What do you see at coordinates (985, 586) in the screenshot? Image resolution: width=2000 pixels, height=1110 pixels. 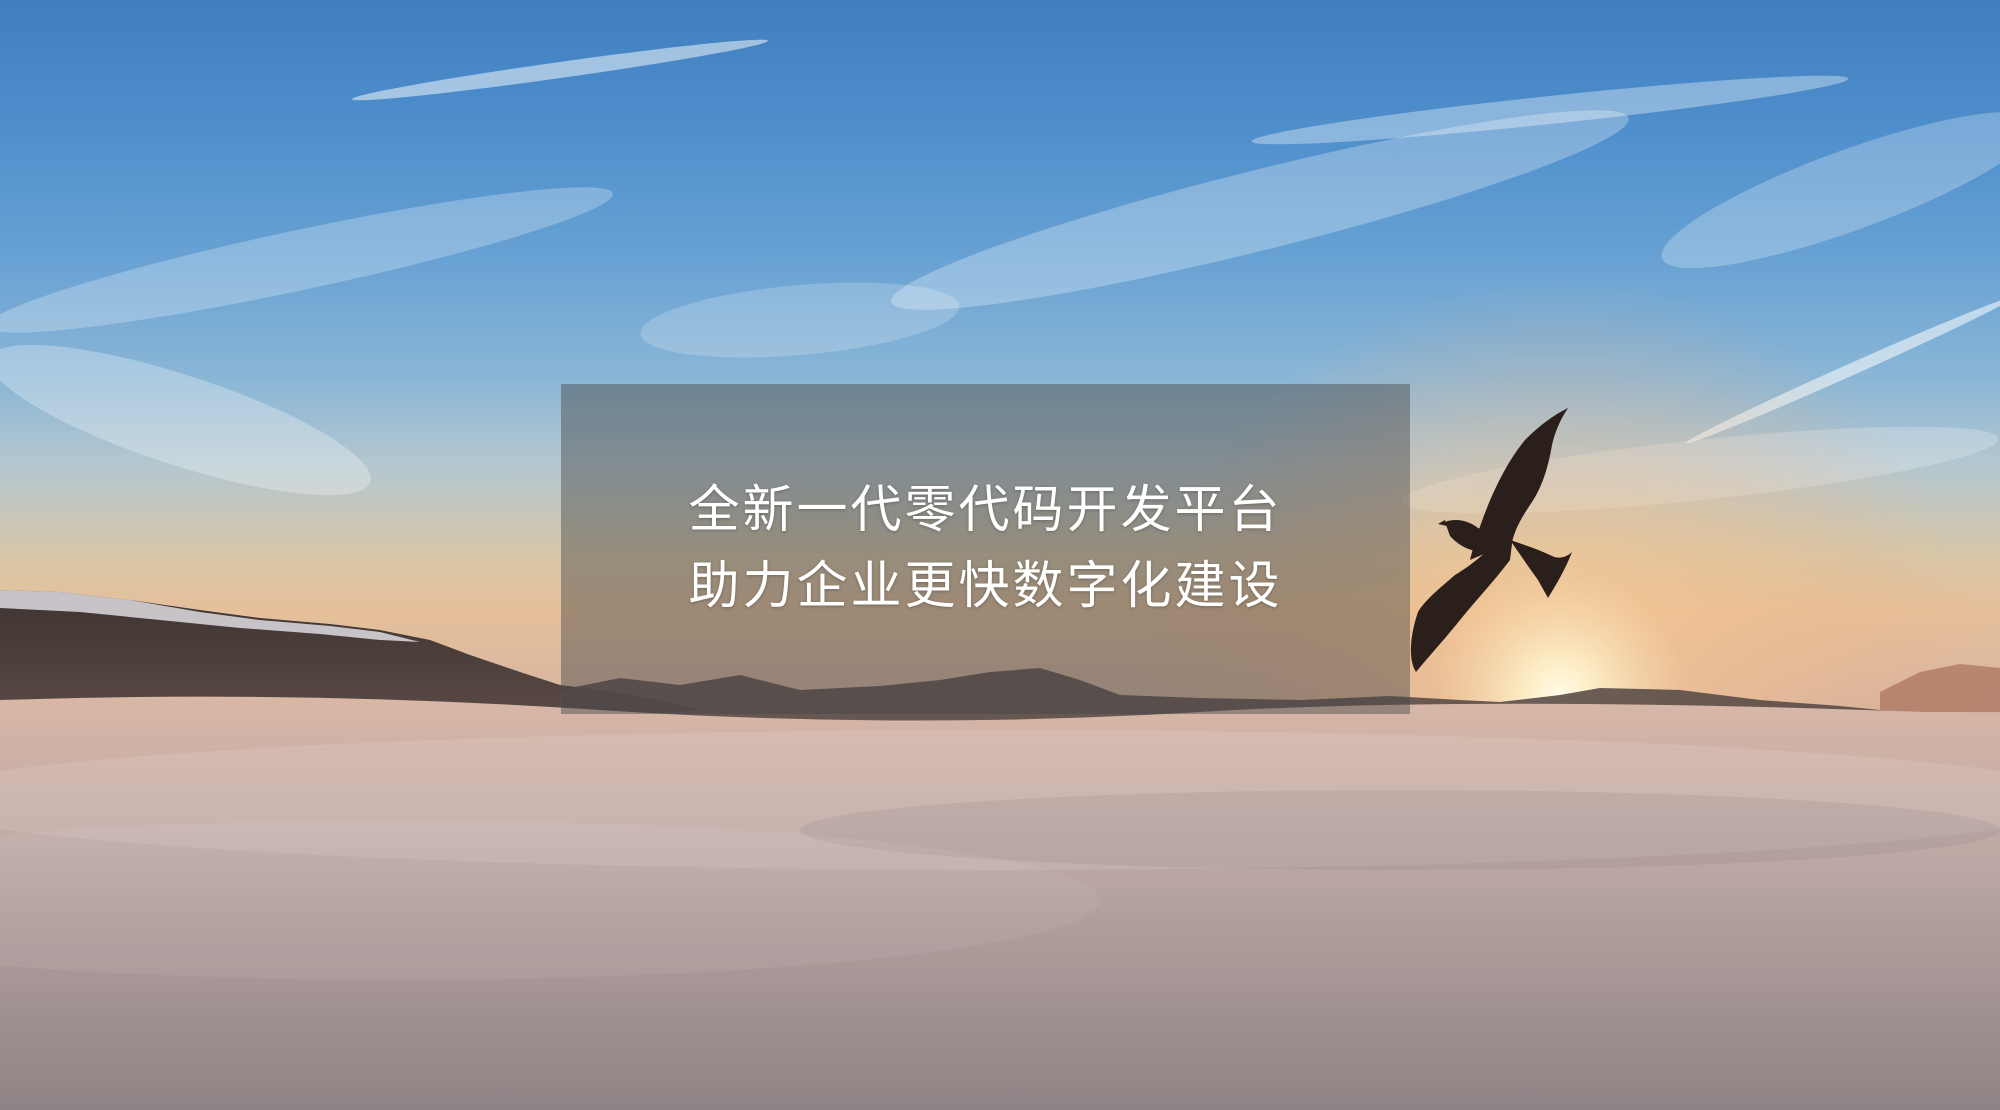 I see `headline-line-2: 助力企业更快数字化建设` at bounding box center [985, 586].